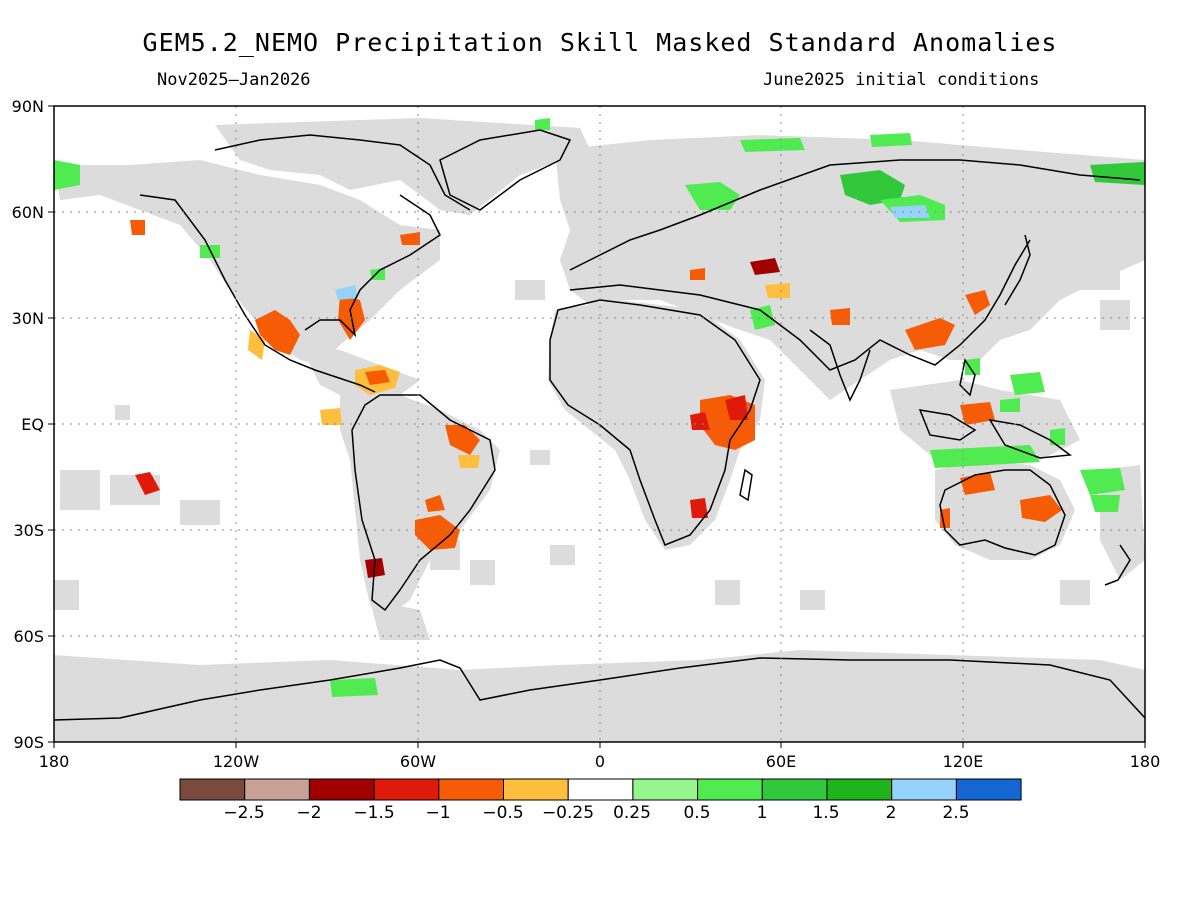 This screenshot has height=900, width=1200. I want to click on lon-label: 60W, so click(418, 761).